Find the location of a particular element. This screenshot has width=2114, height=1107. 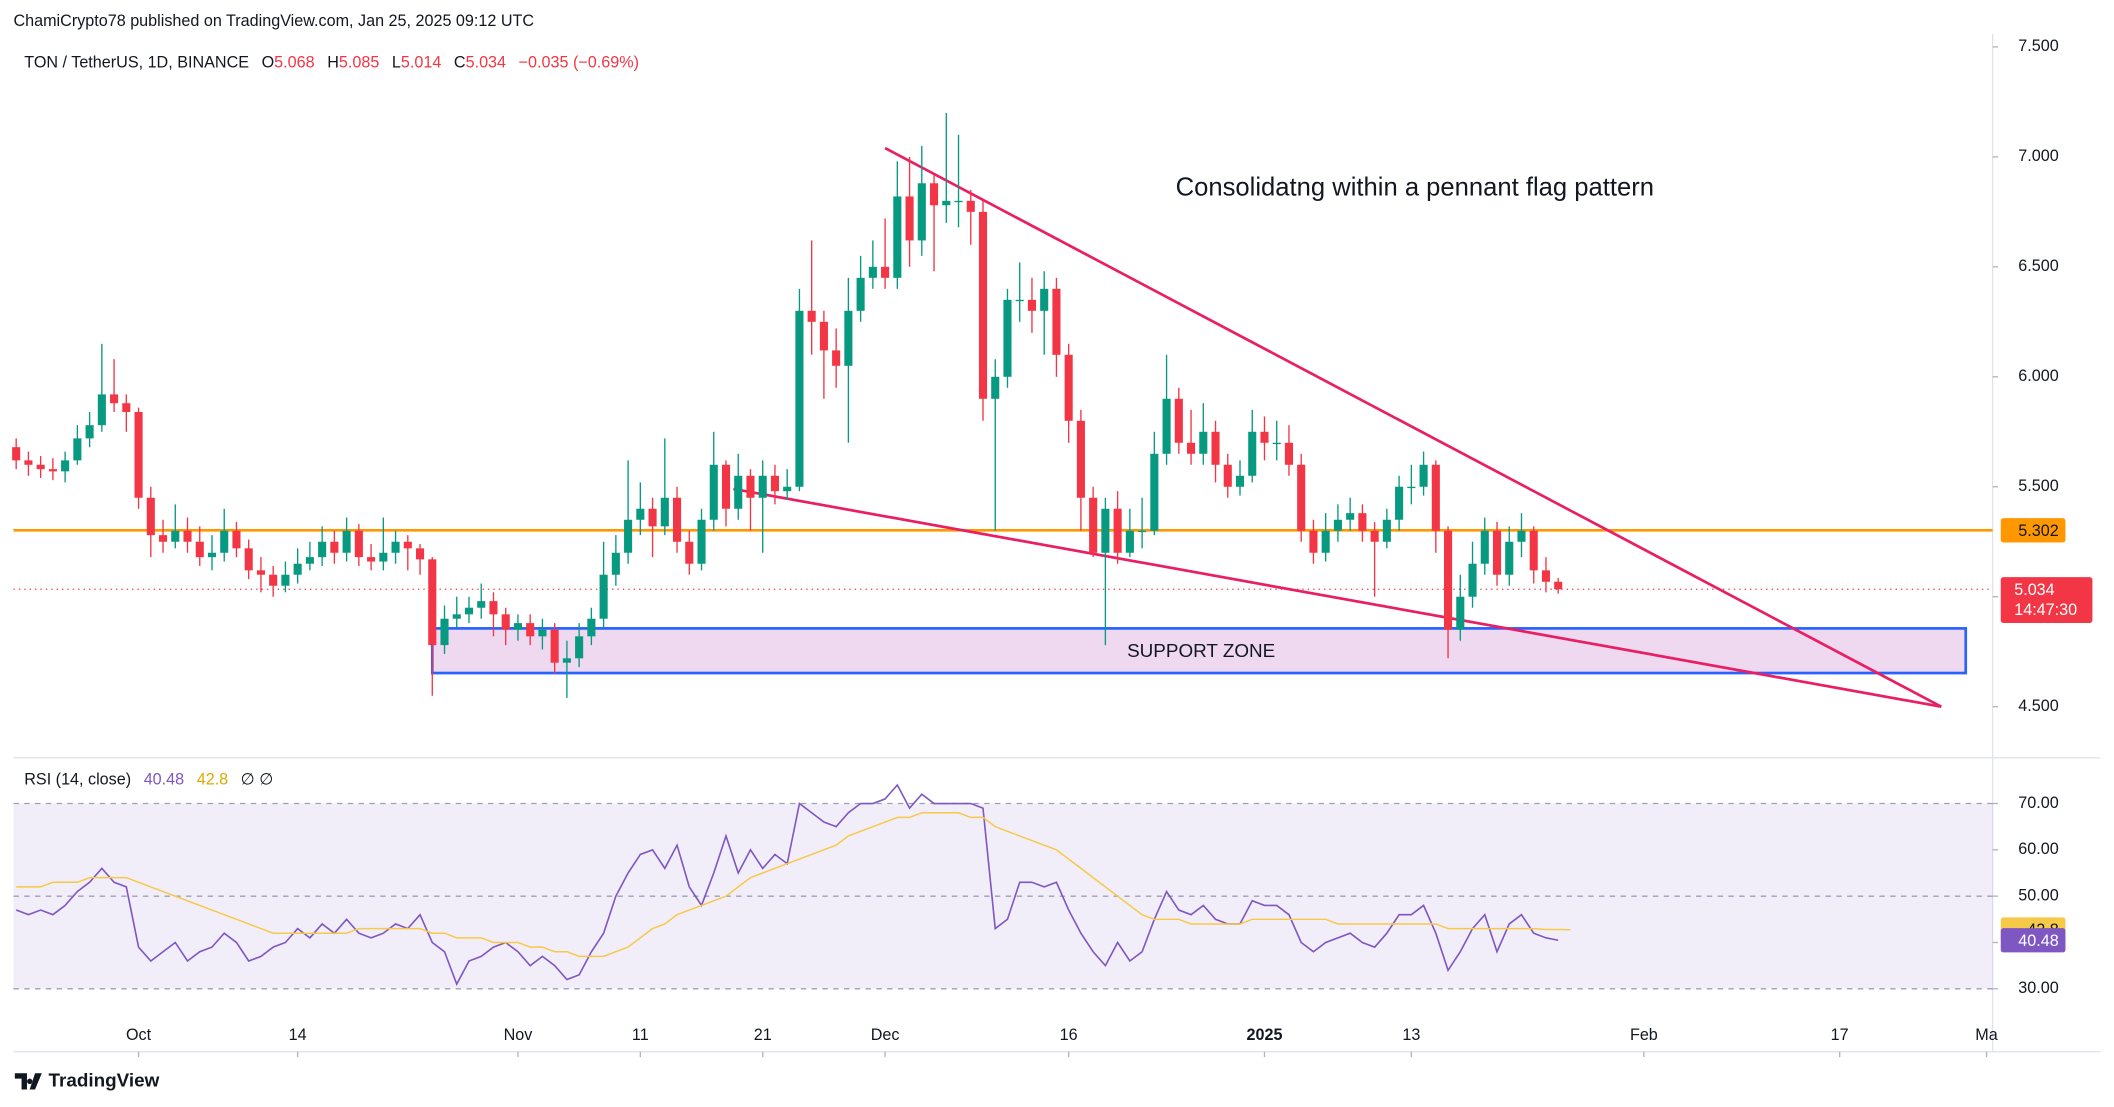

level-label: 5.302 is located at coordinates (2038, 531).